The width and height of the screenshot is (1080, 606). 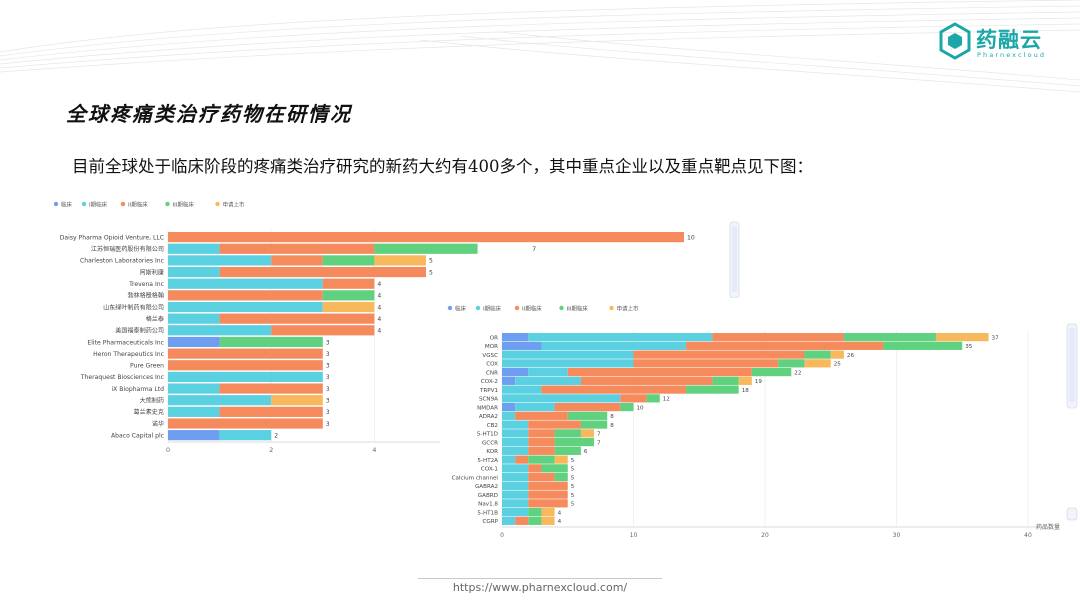 What do you see at coordinates (374, 450) in the screenshot?
I see `x-tick-label: 4` at bounding box center [374, 450].